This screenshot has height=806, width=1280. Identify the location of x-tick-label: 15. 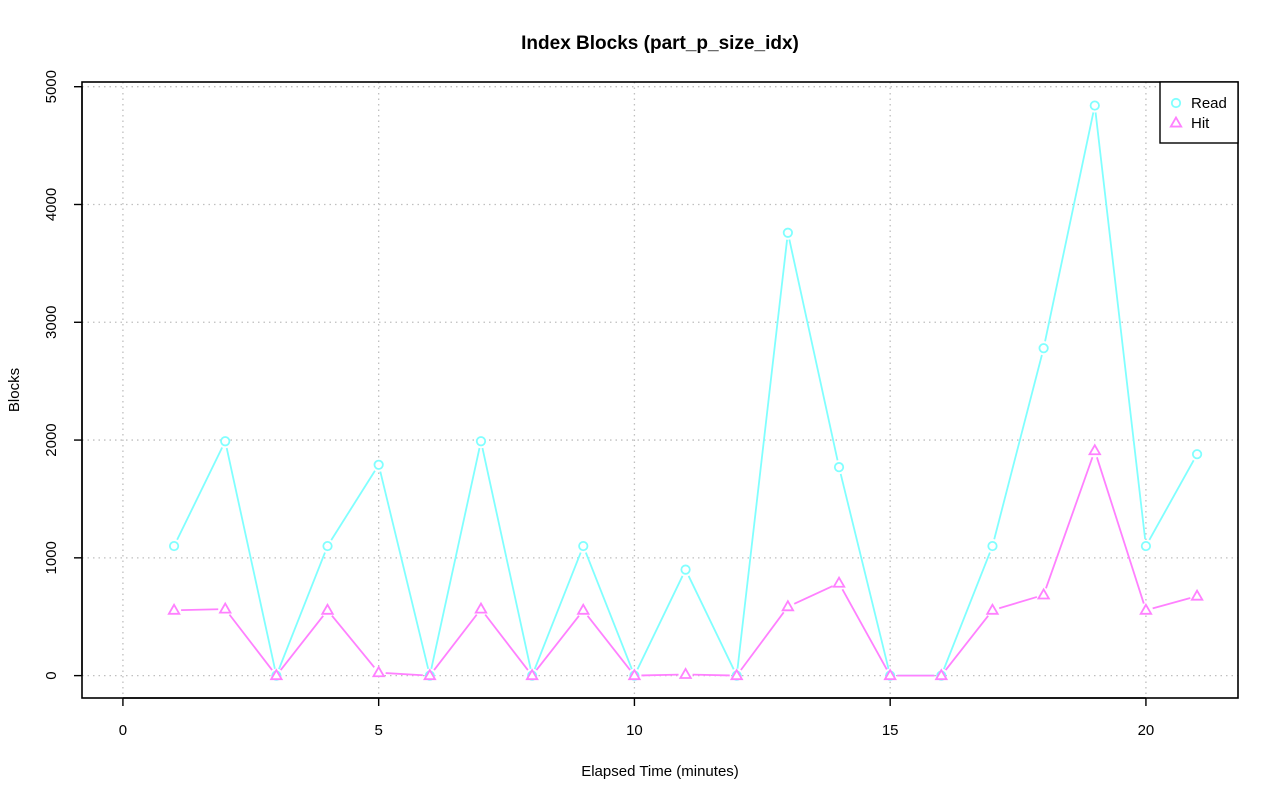
(890, 730).